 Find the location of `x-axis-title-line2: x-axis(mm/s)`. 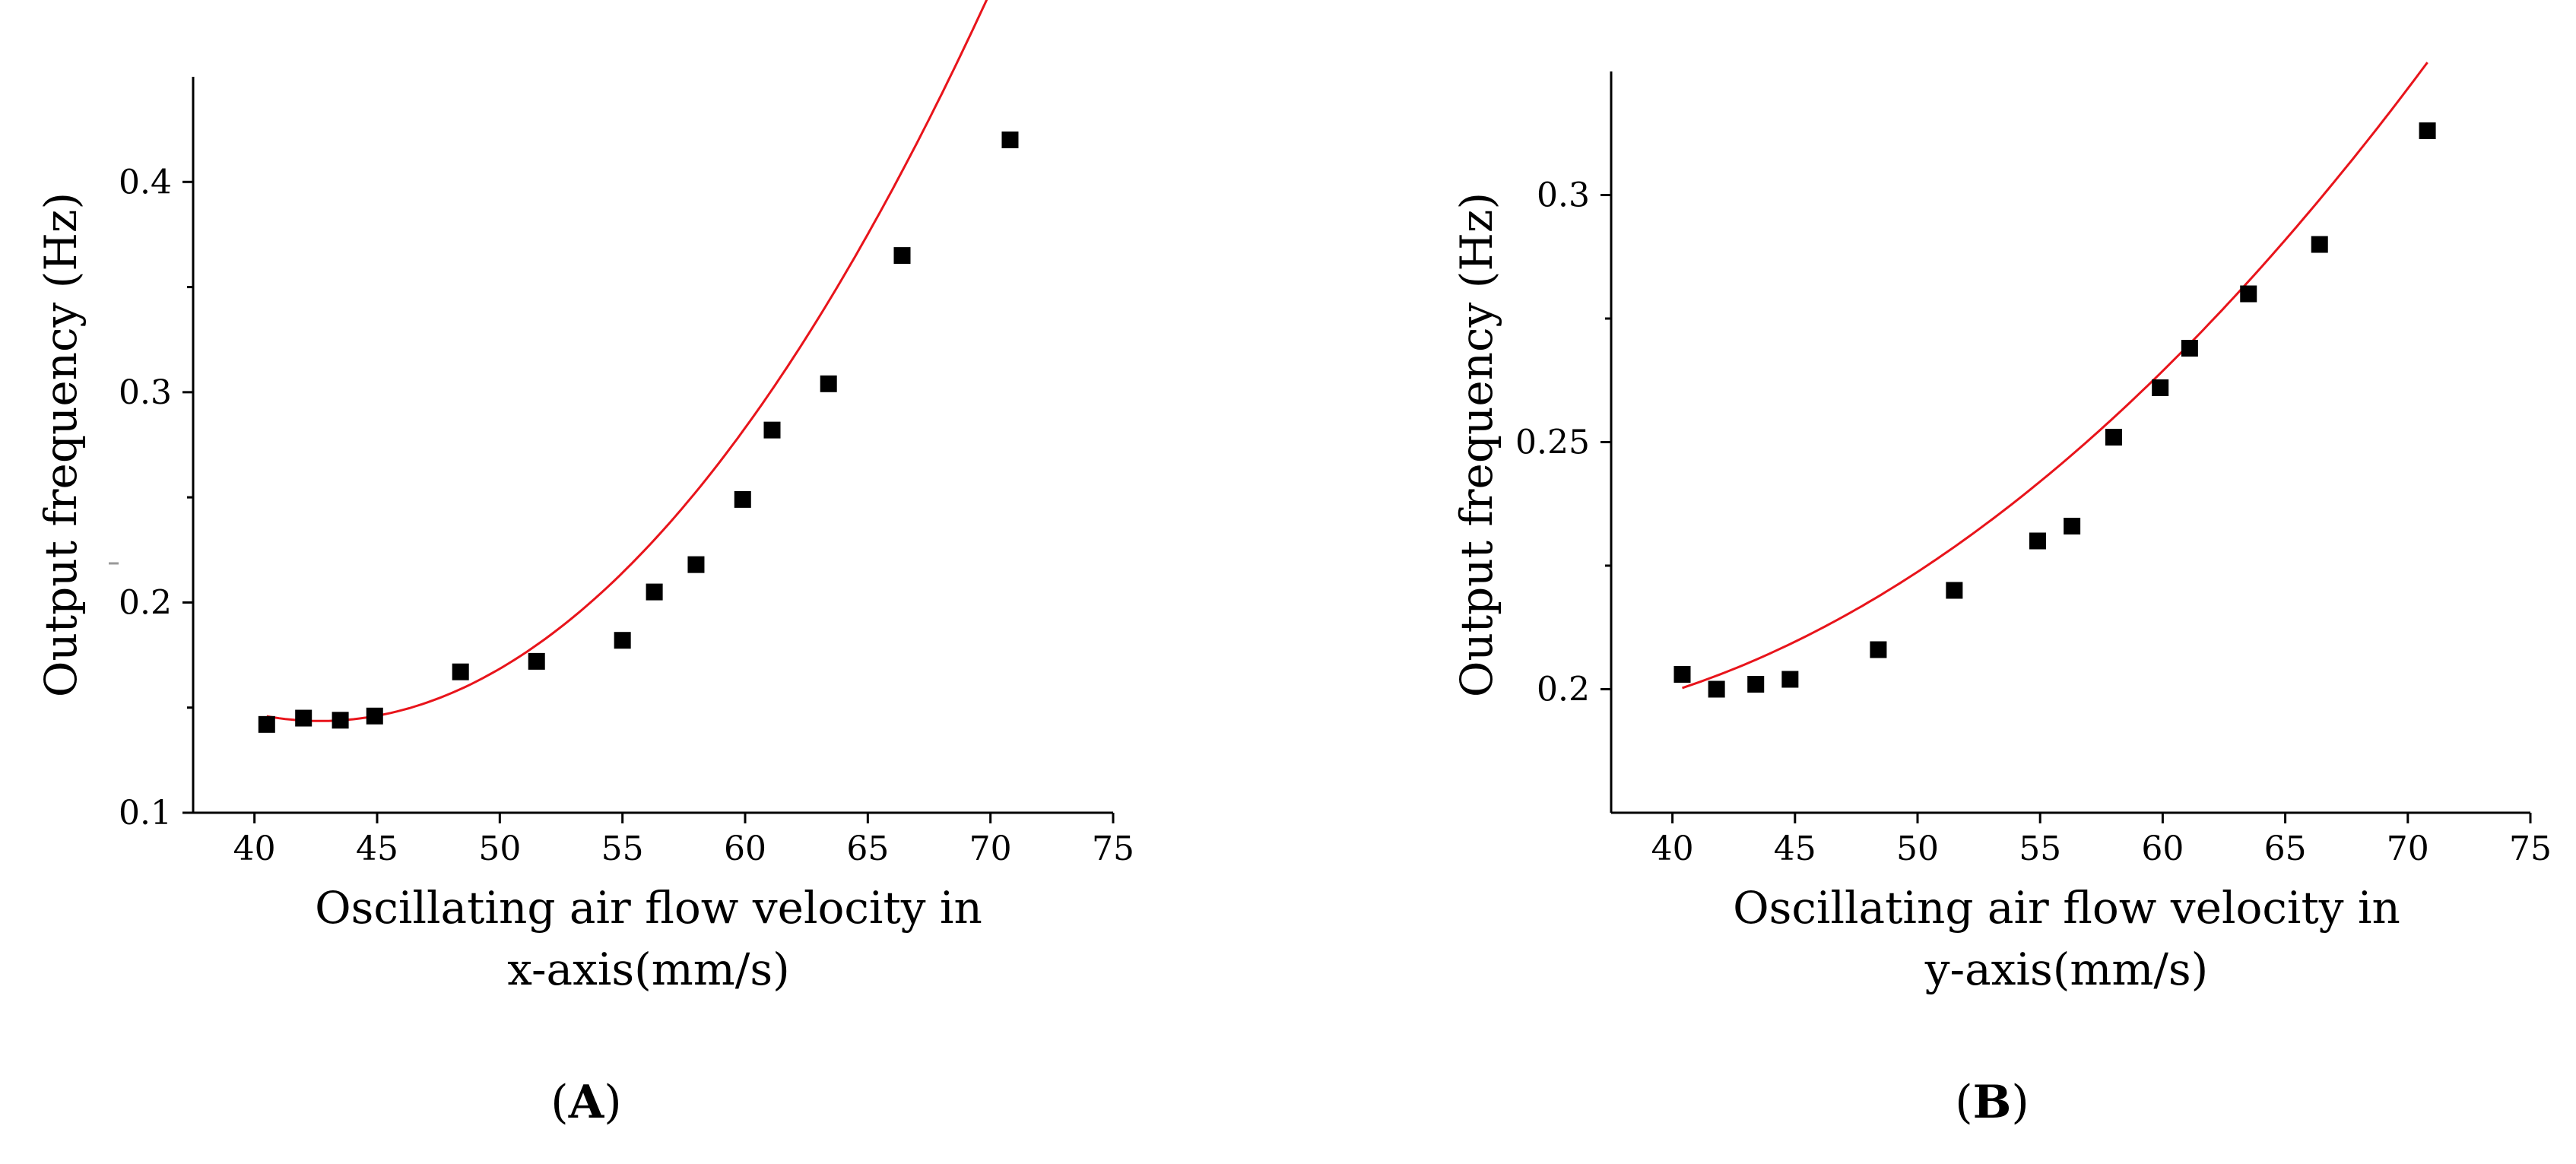

x-axis-title-line2: x-axis(mm/s) is located at coordinates (648, 969).